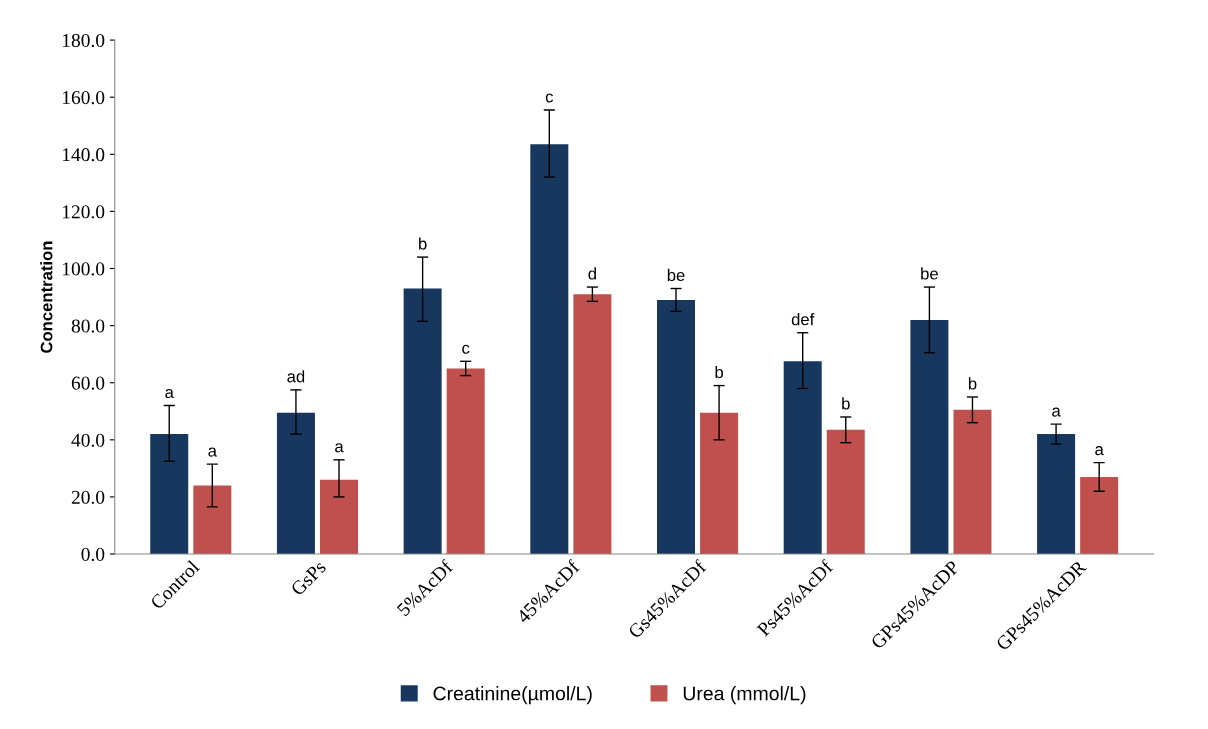 This screenshot has height=729, width=1208. I want to click on x-tick-label: GsPs, so click(308, 578).